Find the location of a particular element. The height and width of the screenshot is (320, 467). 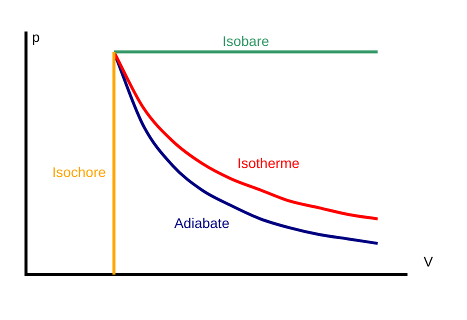

series-label: Isotherme is located at coordinates (268, 162).